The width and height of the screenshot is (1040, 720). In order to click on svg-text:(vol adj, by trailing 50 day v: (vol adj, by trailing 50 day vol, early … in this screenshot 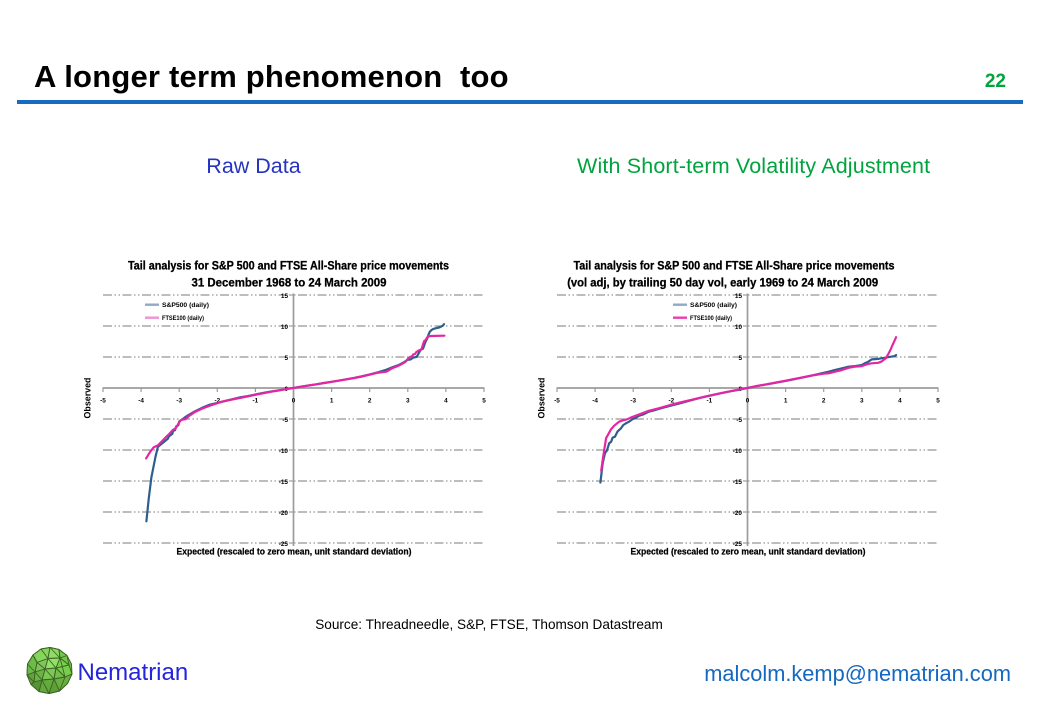, I will do `click(722, 283)`.